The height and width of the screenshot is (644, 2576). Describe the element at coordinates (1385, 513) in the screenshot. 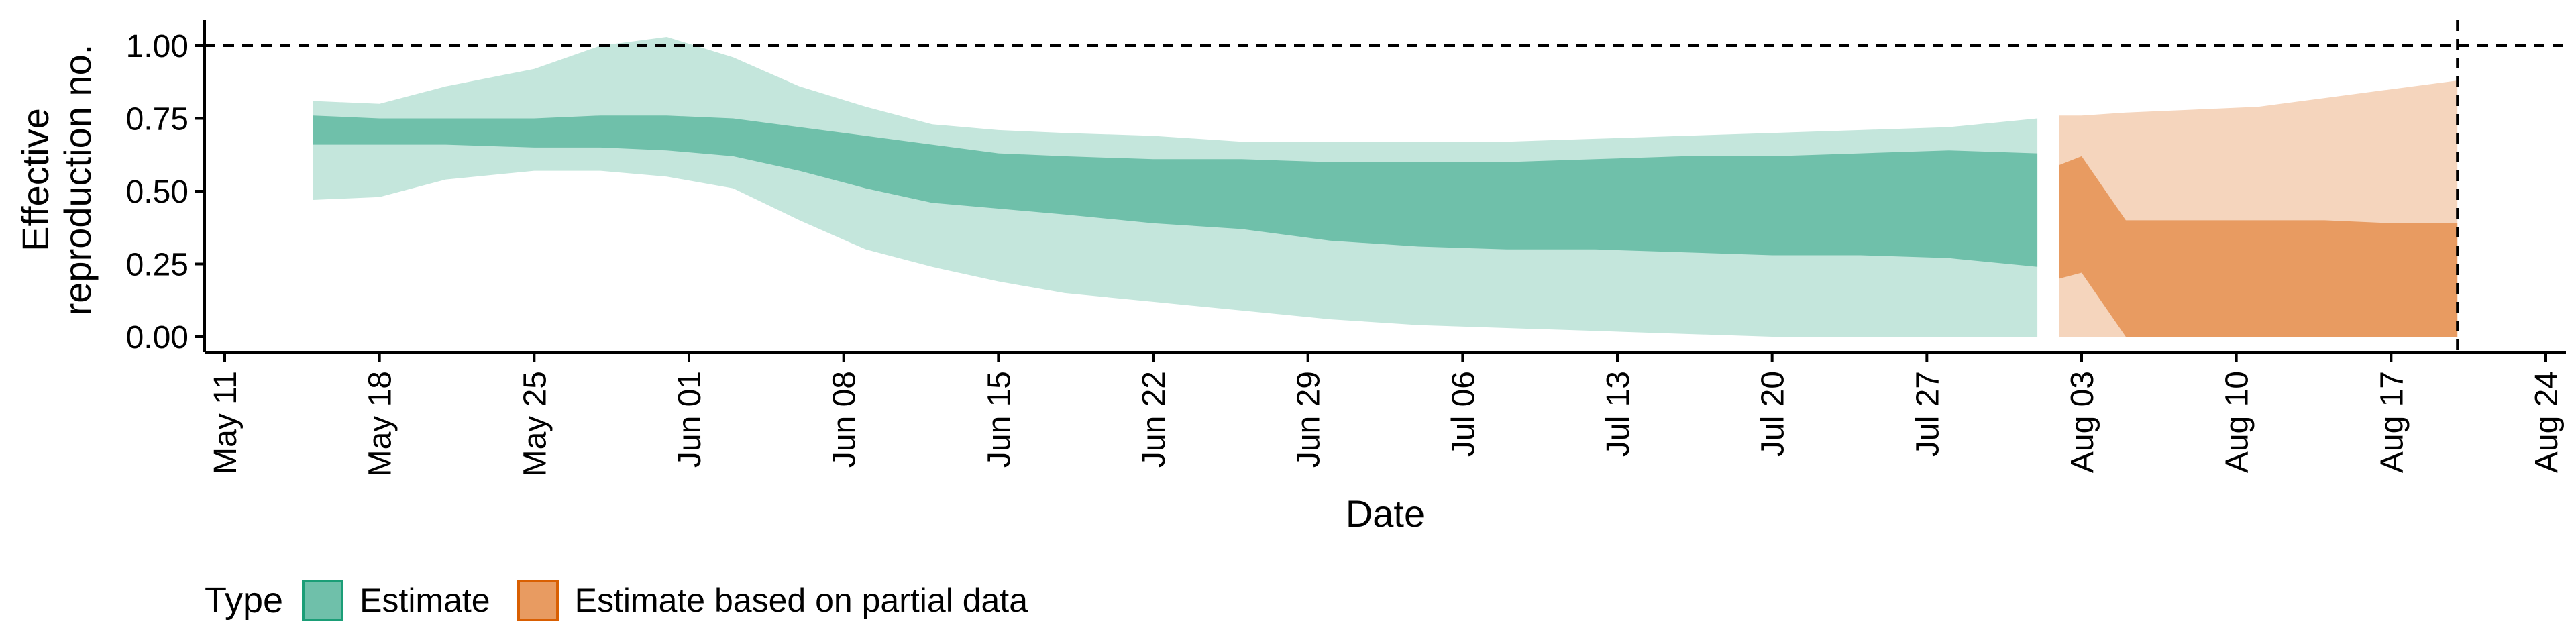

I see `x-axis-title: Date` at that location.